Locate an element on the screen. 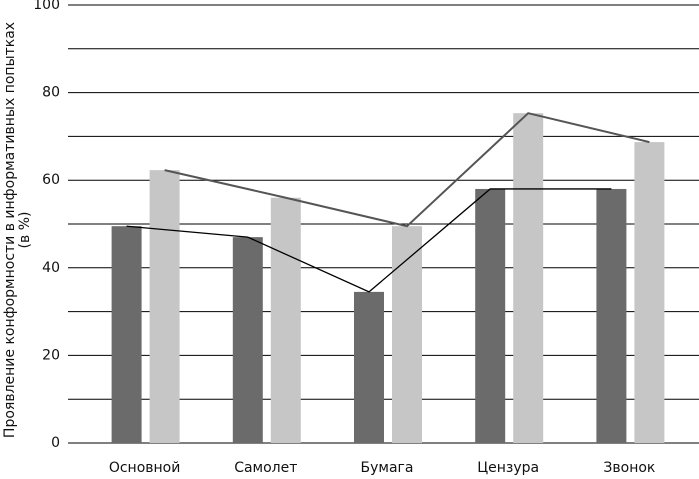 The width and height of the screenshot is (699, 479). x-tick-label: Звонок is located at coordinates (629, 468).